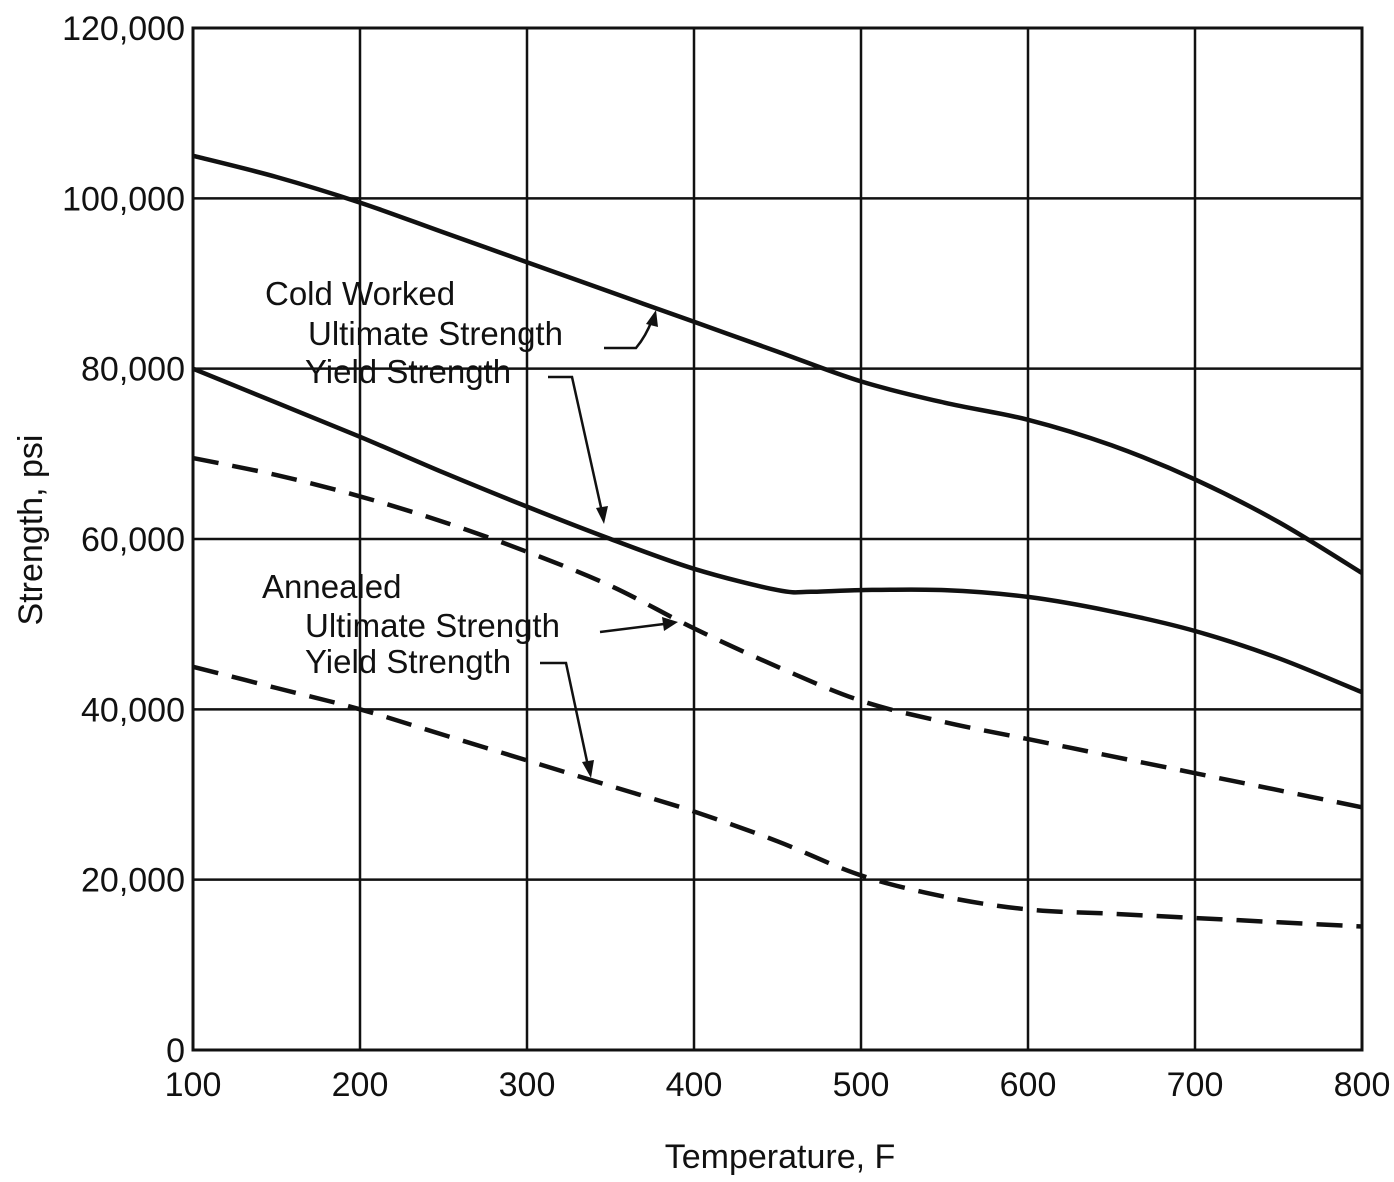 The width and height of the screenshot is (1394, 1182). What do you see at coordinates (602, 515) in the screenshot?
I see `cold-worked-yield-arrowhead` at bounding box center [602, 515].